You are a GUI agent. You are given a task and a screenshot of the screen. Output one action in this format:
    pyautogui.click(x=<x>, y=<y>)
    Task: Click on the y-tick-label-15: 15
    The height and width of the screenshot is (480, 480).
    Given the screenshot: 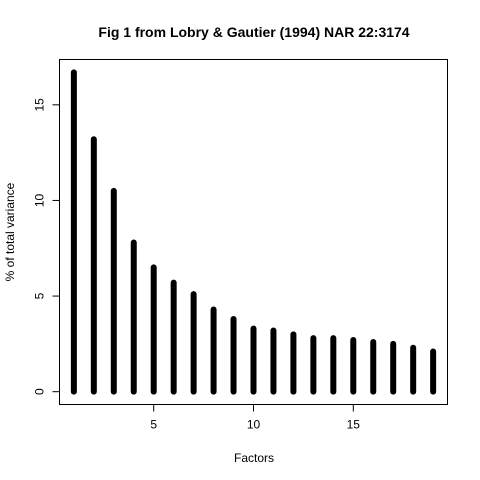 What is the action you would take?
    pyautogui.click(x=40, y=105)
    